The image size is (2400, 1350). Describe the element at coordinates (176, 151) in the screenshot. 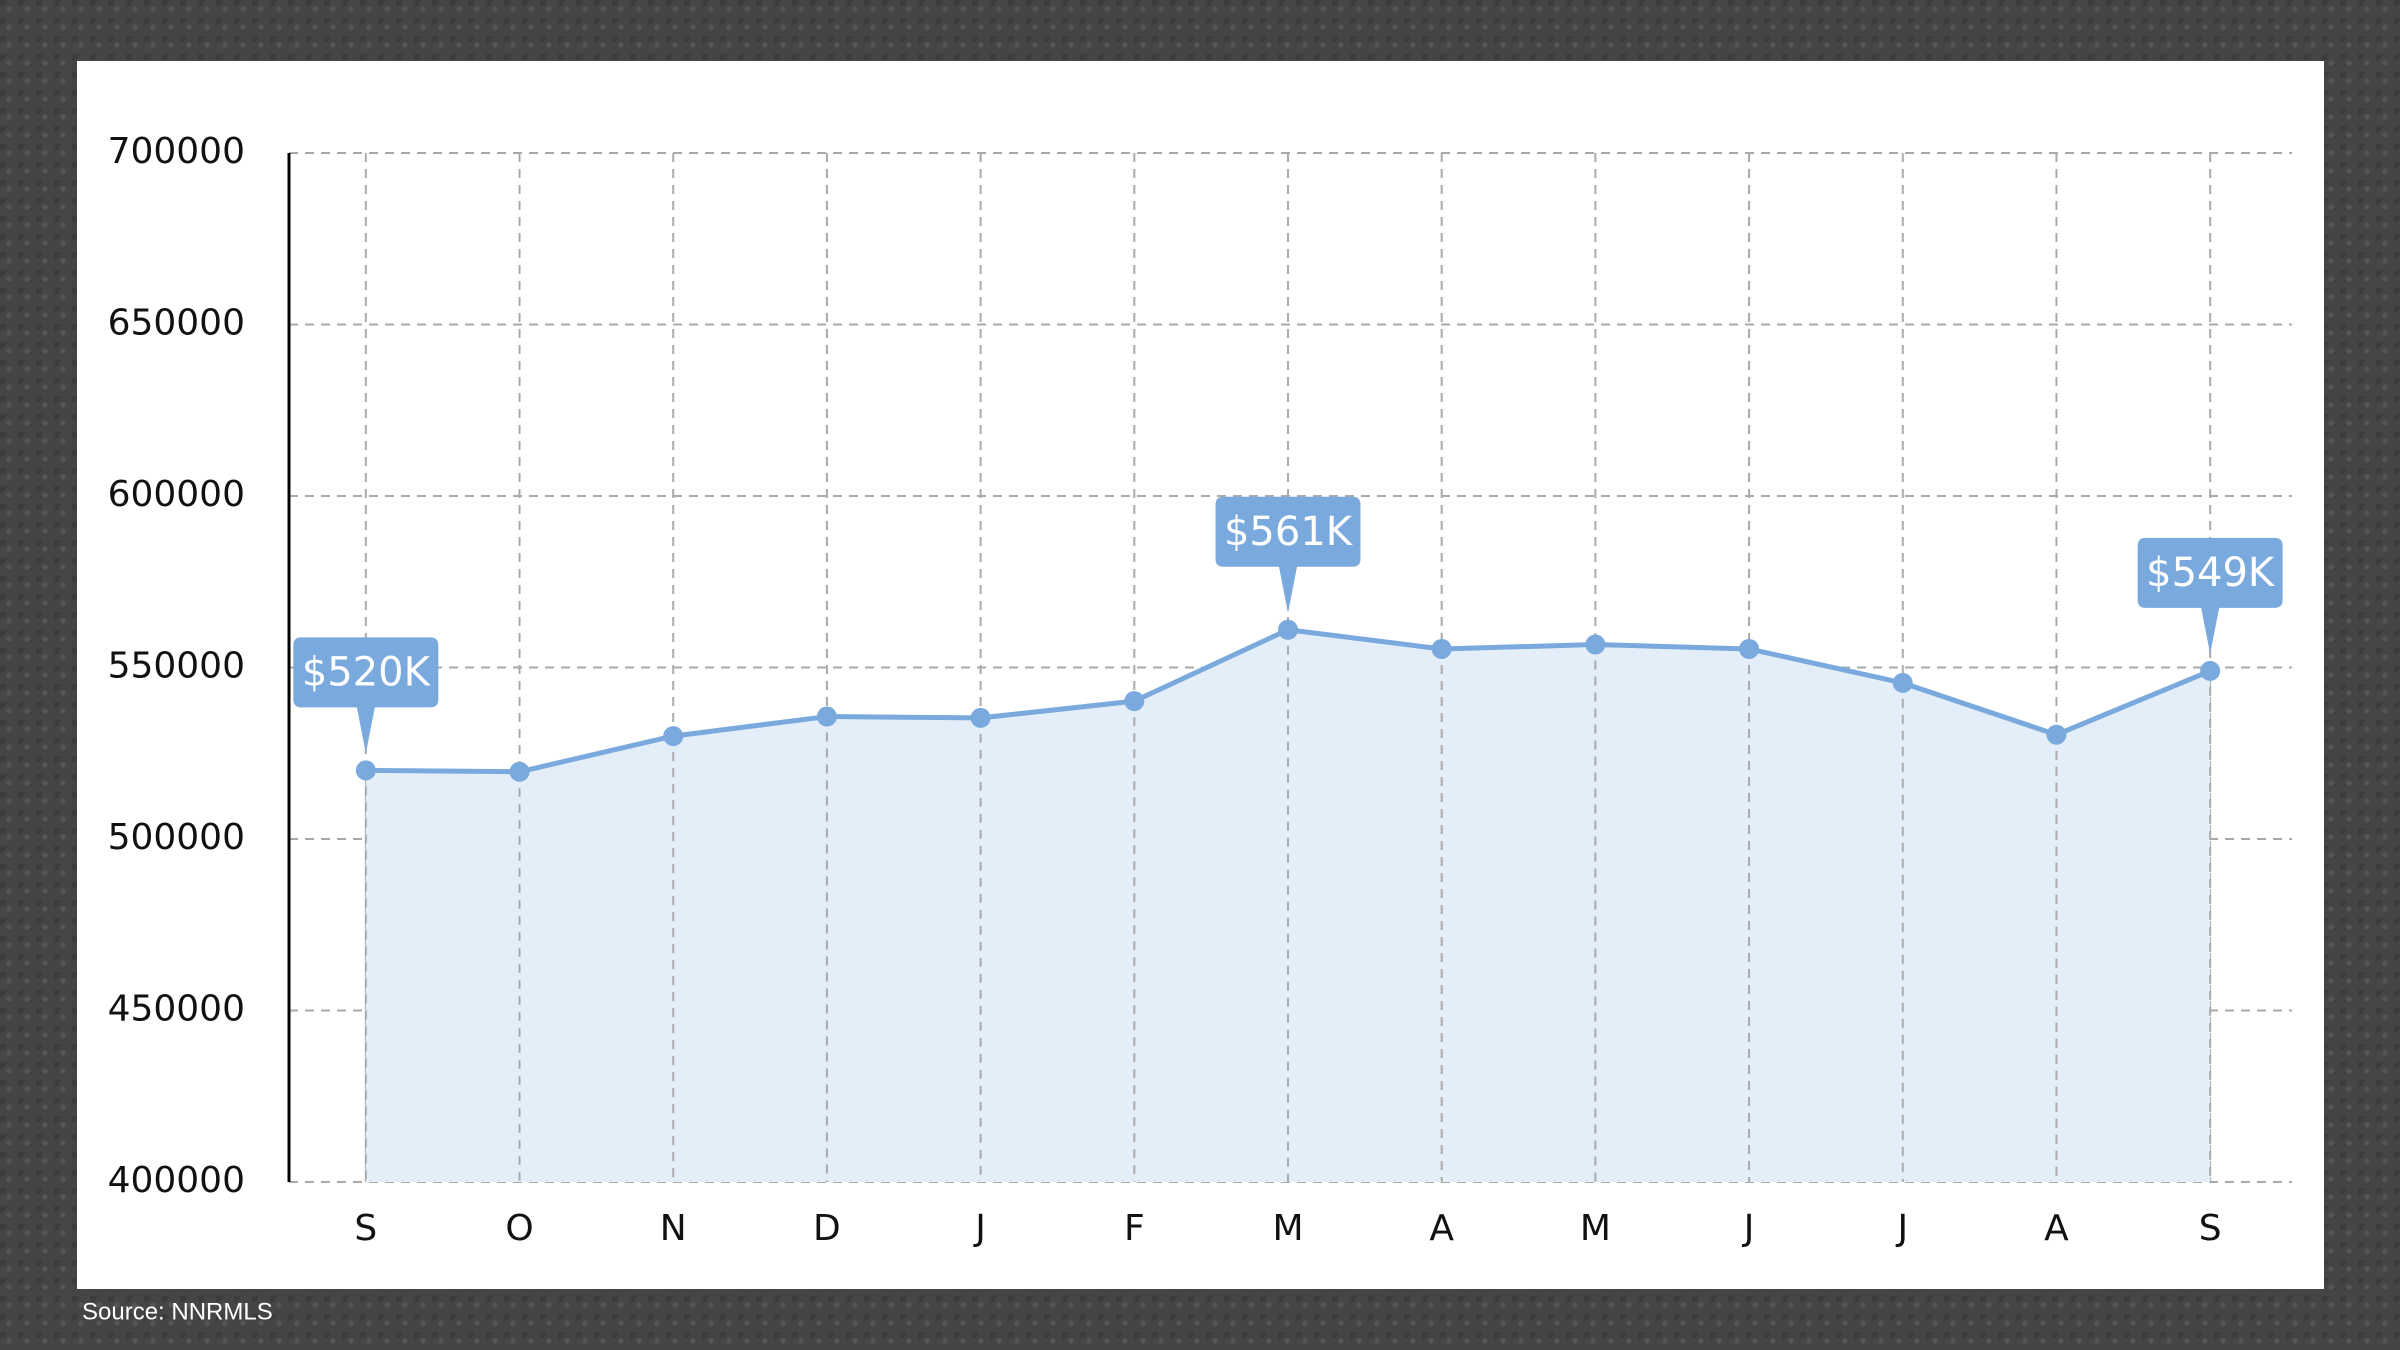

I see `y-tick-label: 700000` at that location.